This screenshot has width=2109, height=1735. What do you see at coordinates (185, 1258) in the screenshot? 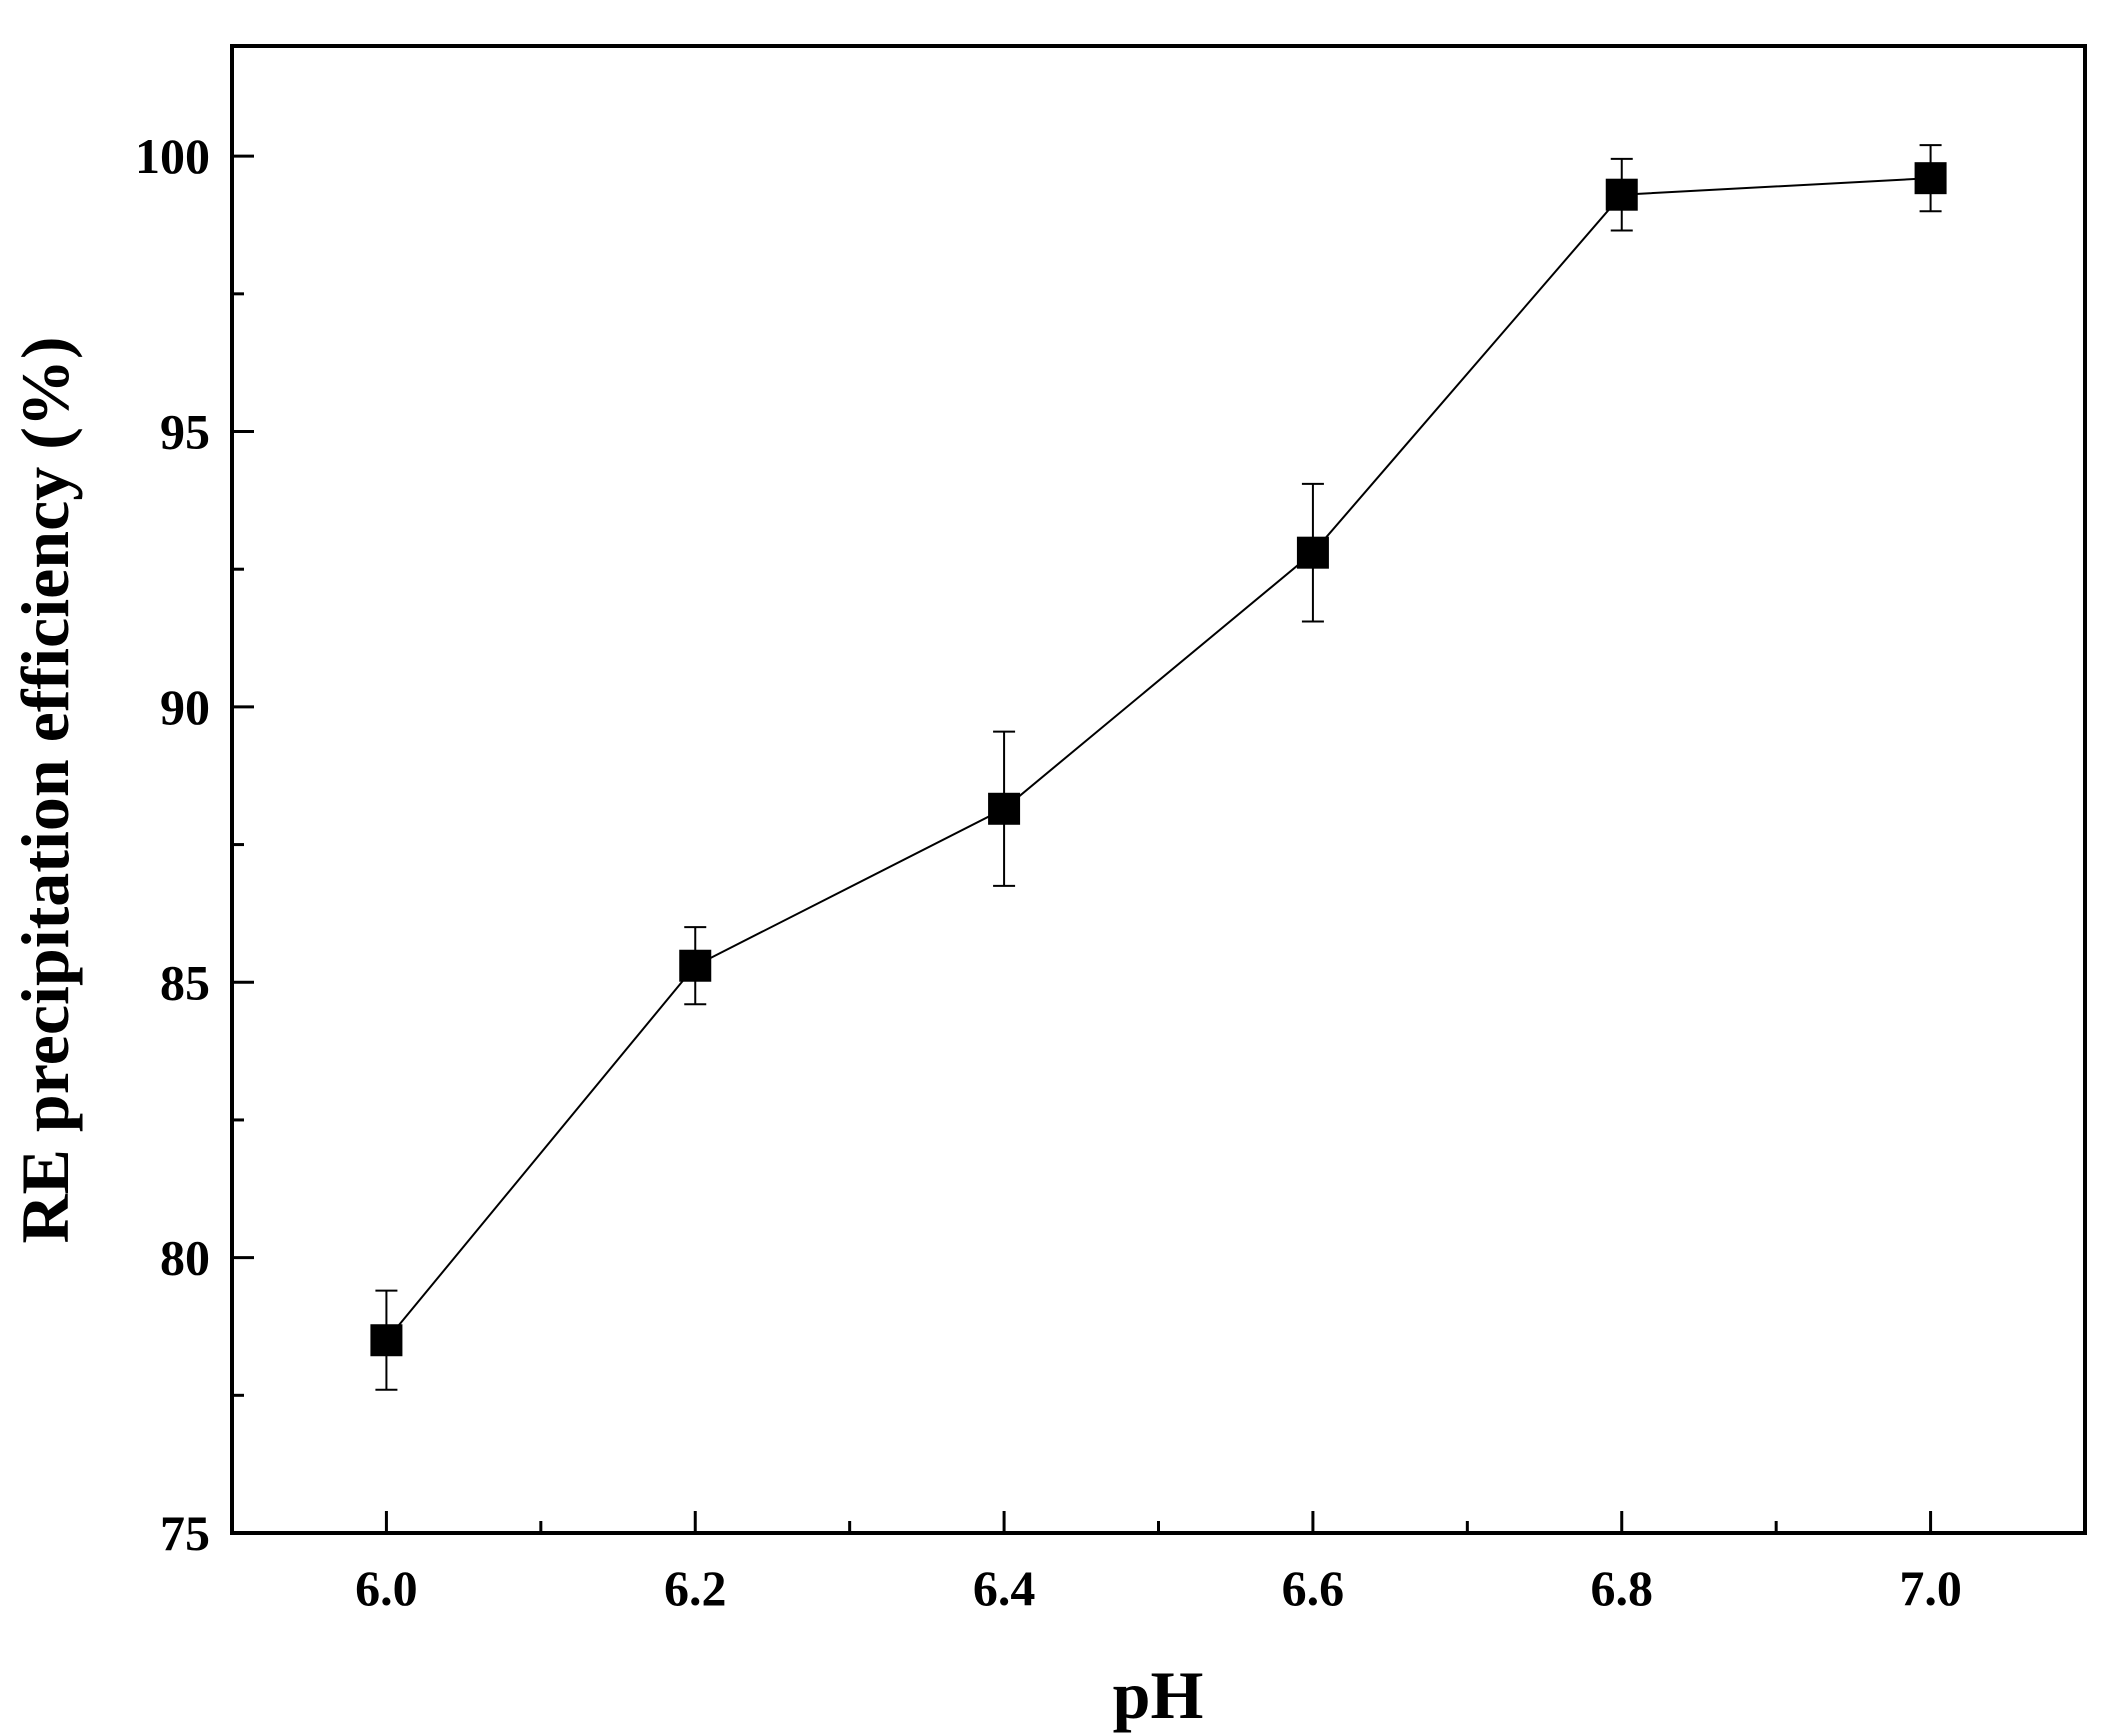
I see `y-tick-label: 80` at bounding box center [185, 1258].